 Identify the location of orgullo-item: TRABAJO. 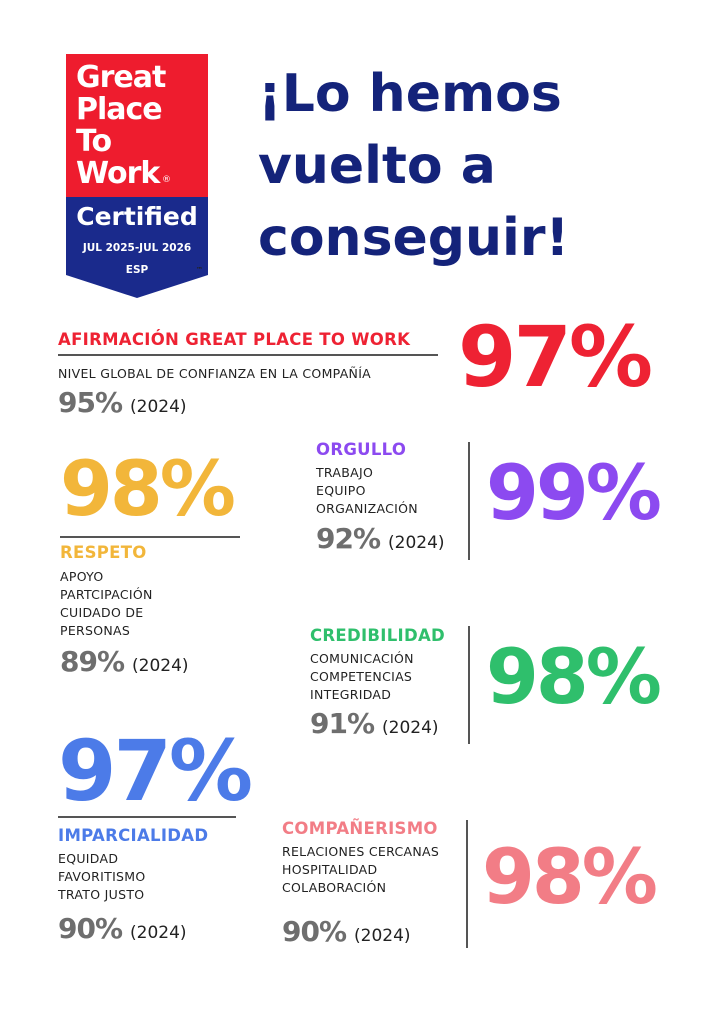
(345, 472).